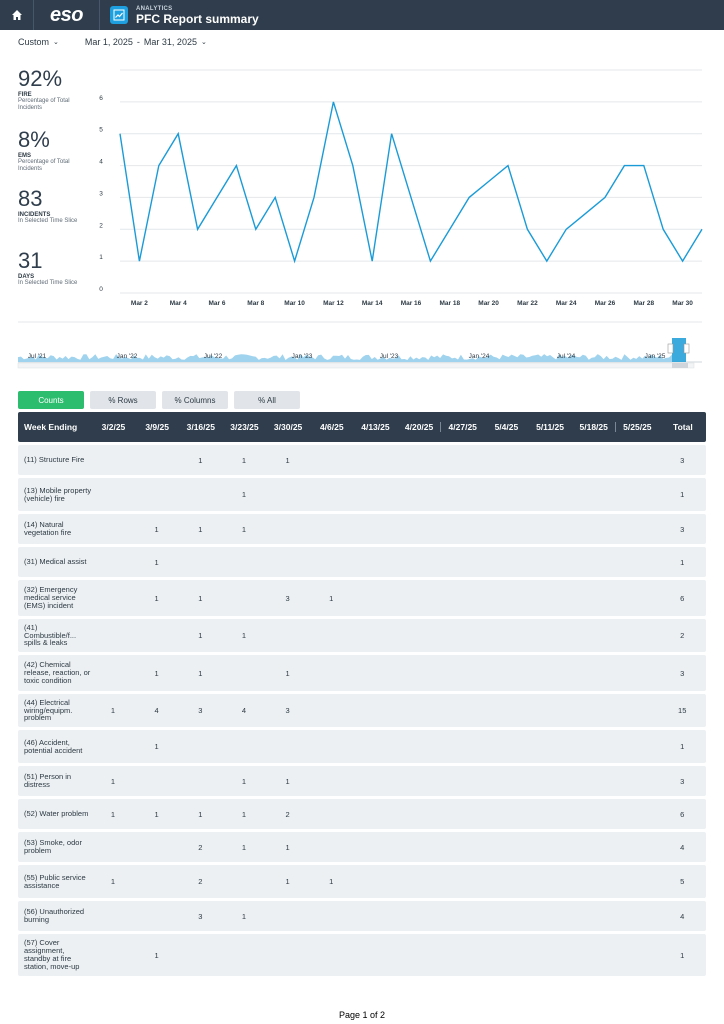 This screenshot has height=1024, width=724. I want to click on x-tick-label: Mar 2, so click(139, 303).